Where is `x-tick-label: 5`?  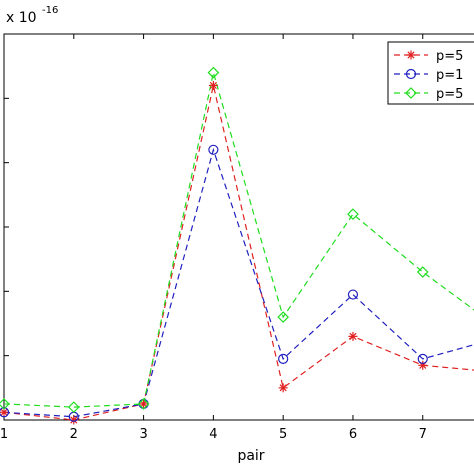 x-tick-label: 5 is located at coordinates (283, 434).